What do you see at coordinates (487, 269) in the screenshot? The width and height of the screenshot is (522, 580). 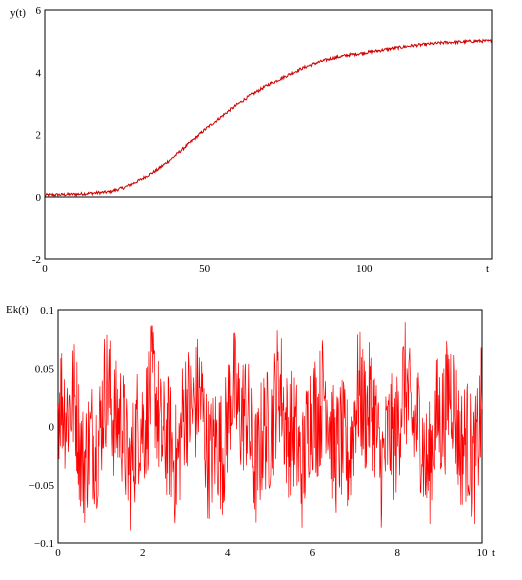 I see `chart-y-xlabel: t` at bounding box center [487, 269].